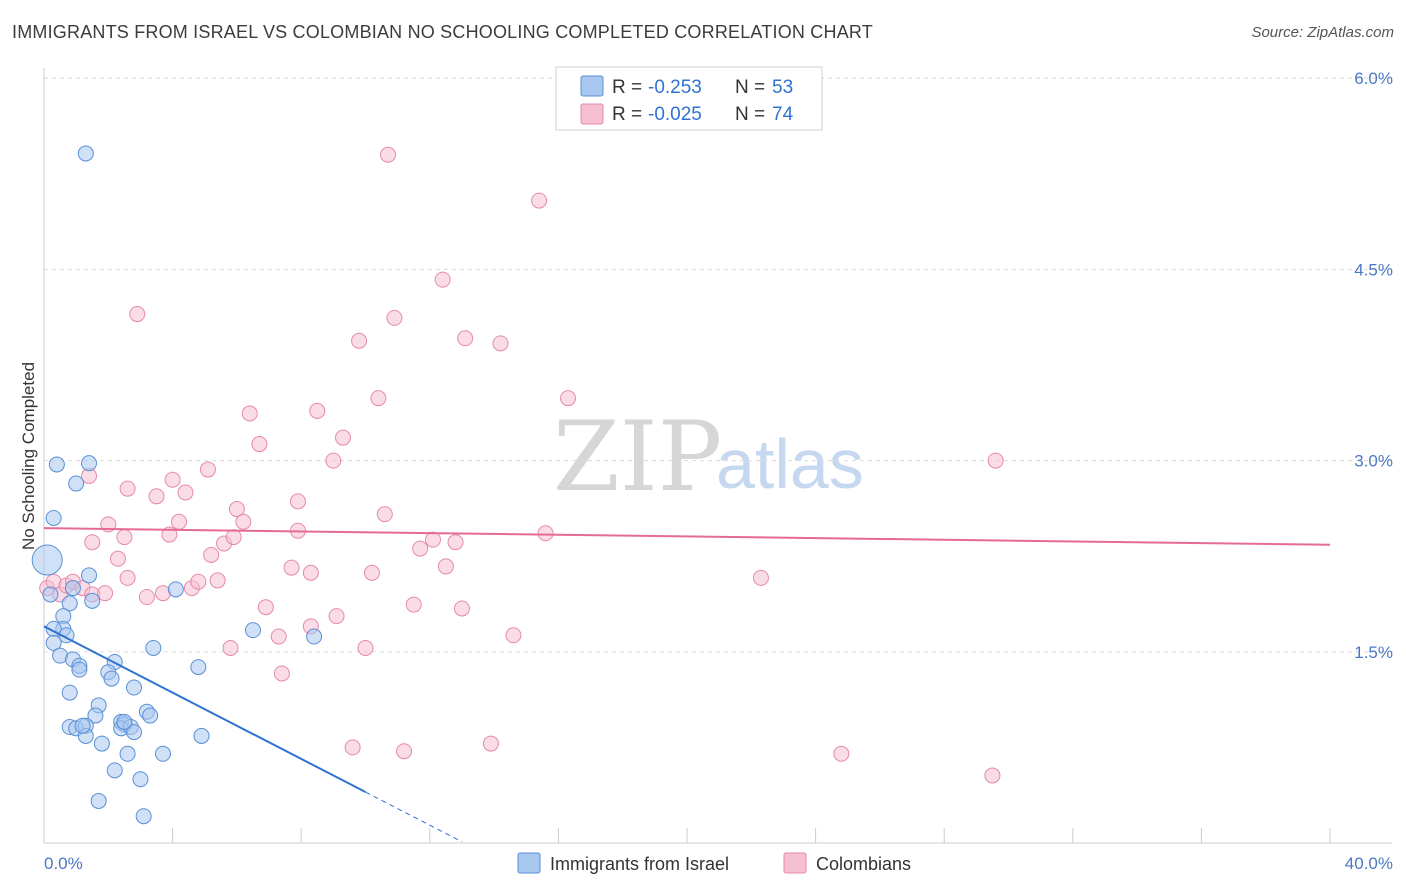 The width and height of the screenshot is (1406, 892). I want to click on legend-n-label-1: N =, so click(750, 87).